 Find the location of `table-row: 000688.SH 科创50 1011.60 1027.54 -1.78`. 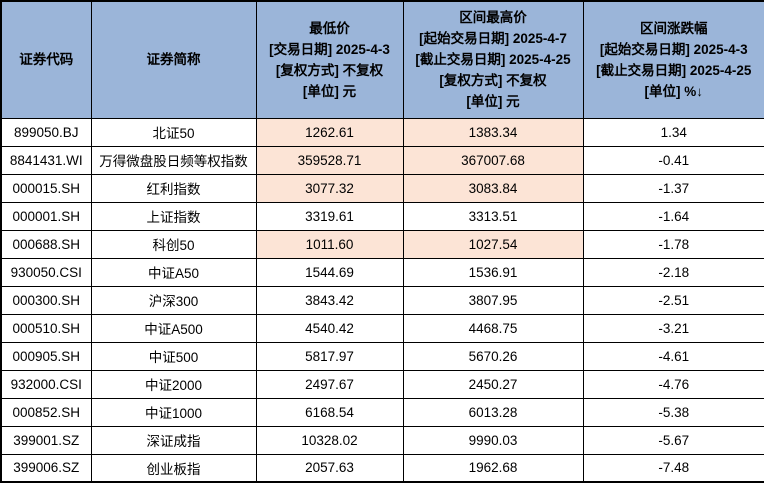

table-row: 000688.SH 科创50 1011.60 1027.54 -1.78 is located at coordinates (382, 244).